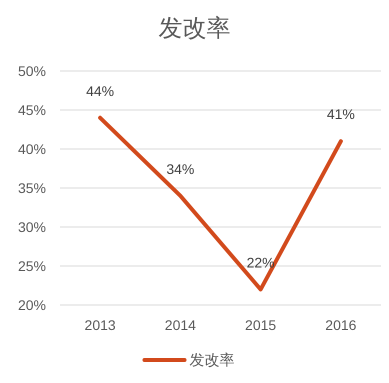 This screenshot has height=383, width=389. What do you see at coordinates (32, 149) in the screenshot?
I see `y-tick-label: 40%` at bounding box center [32, 149].